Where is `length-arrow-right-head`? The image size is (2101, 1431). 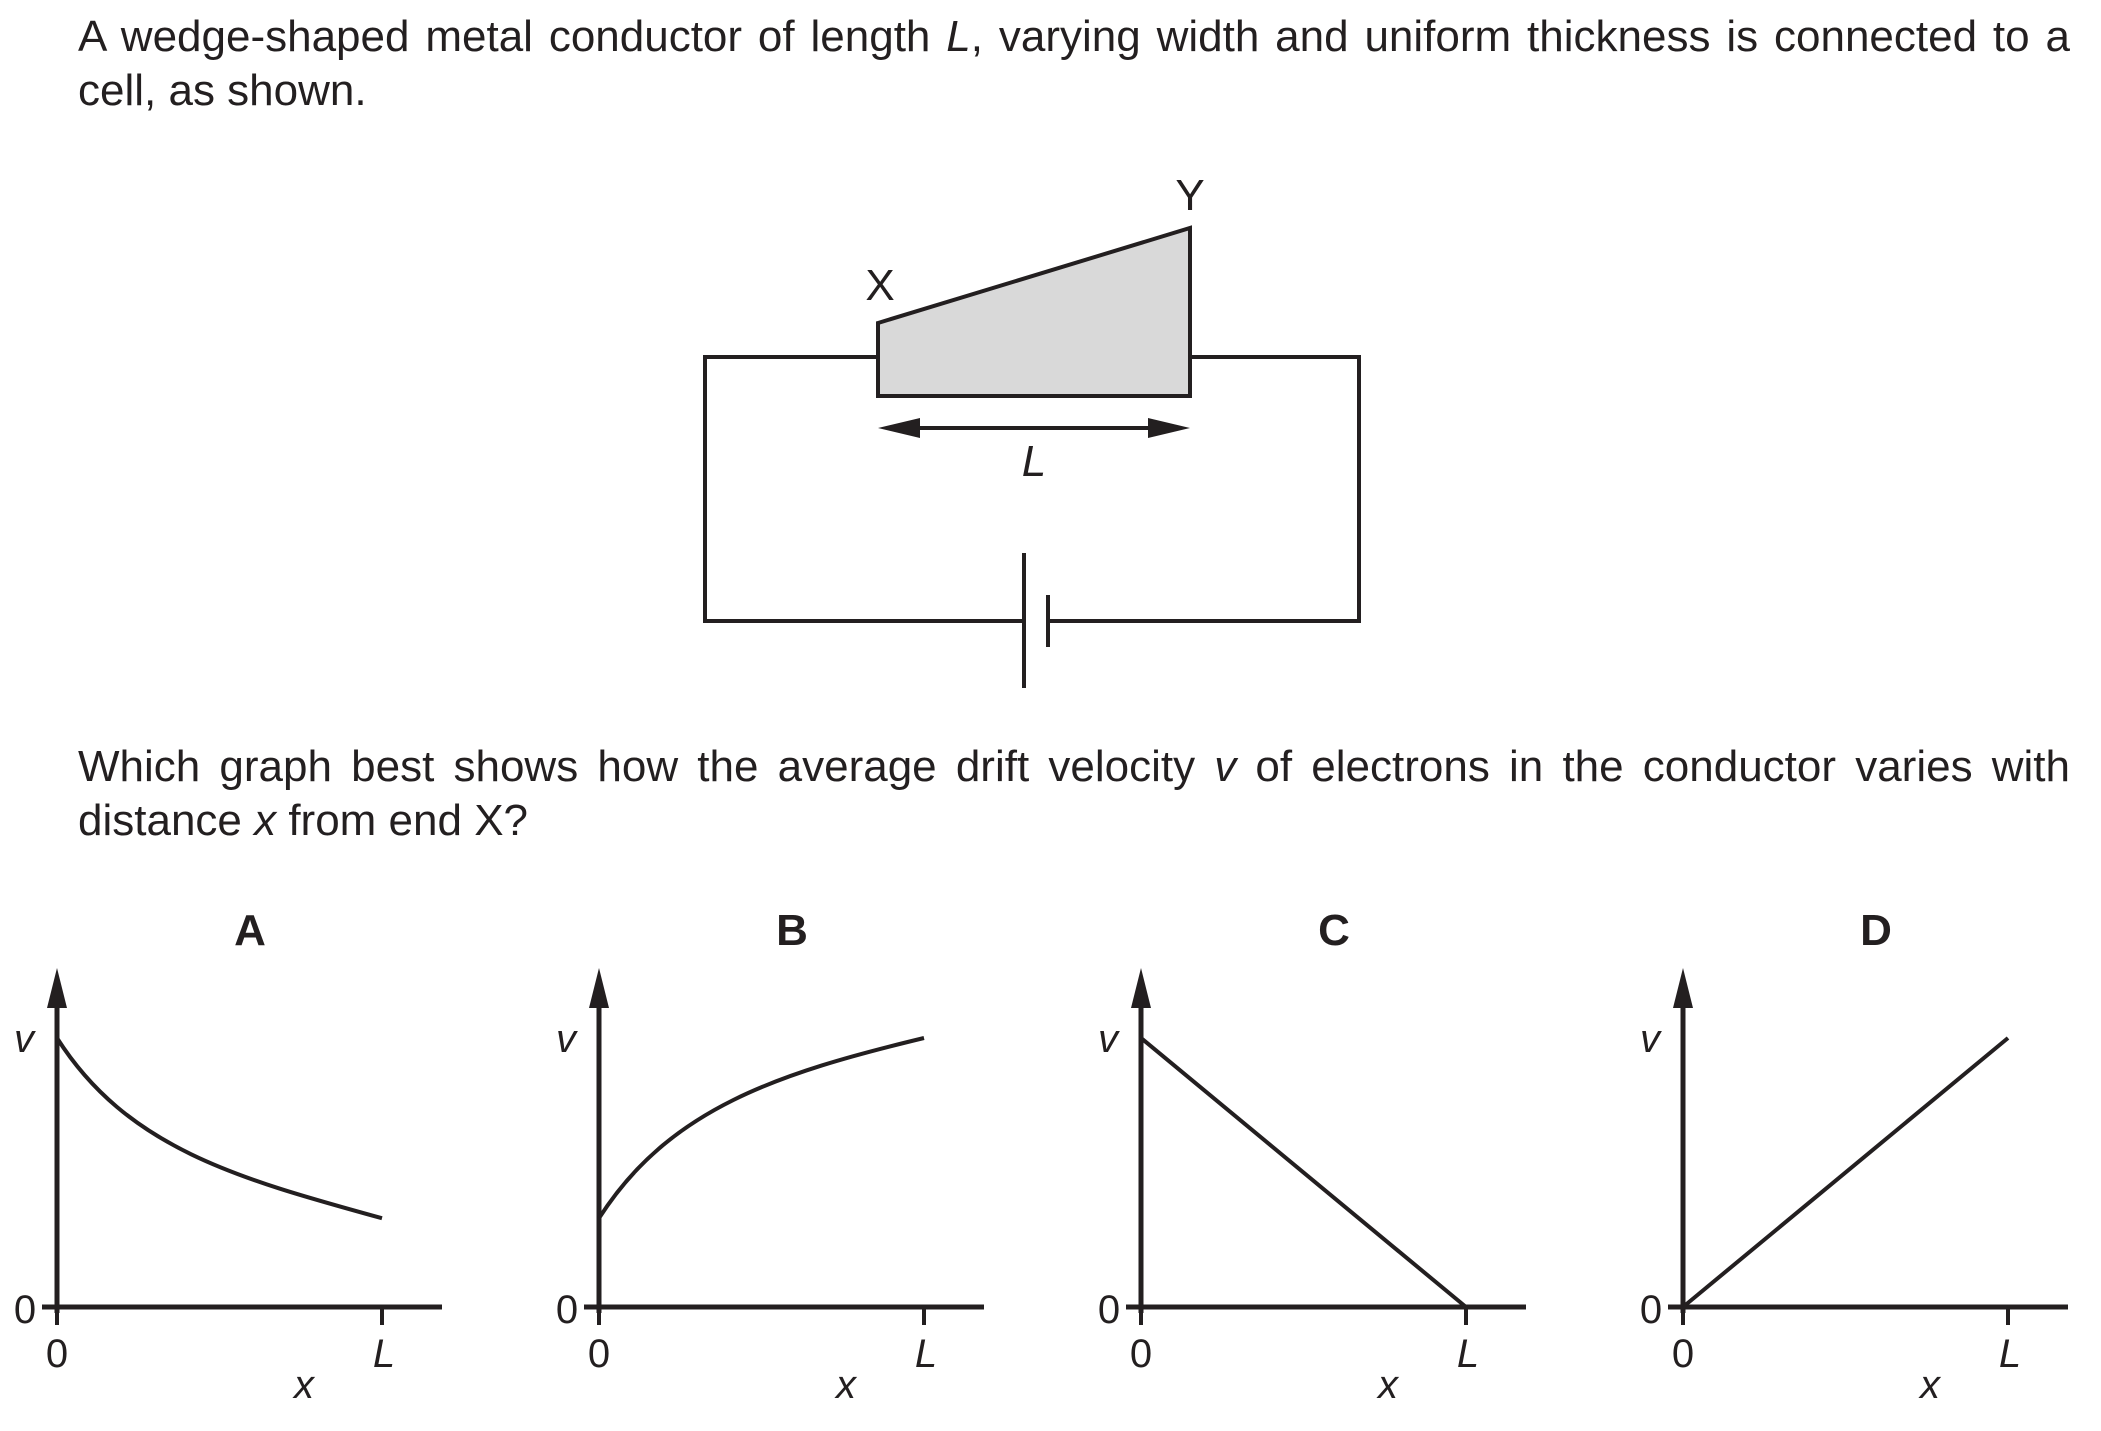
length-arrow-right-head is located at coordinates (1169, 428).